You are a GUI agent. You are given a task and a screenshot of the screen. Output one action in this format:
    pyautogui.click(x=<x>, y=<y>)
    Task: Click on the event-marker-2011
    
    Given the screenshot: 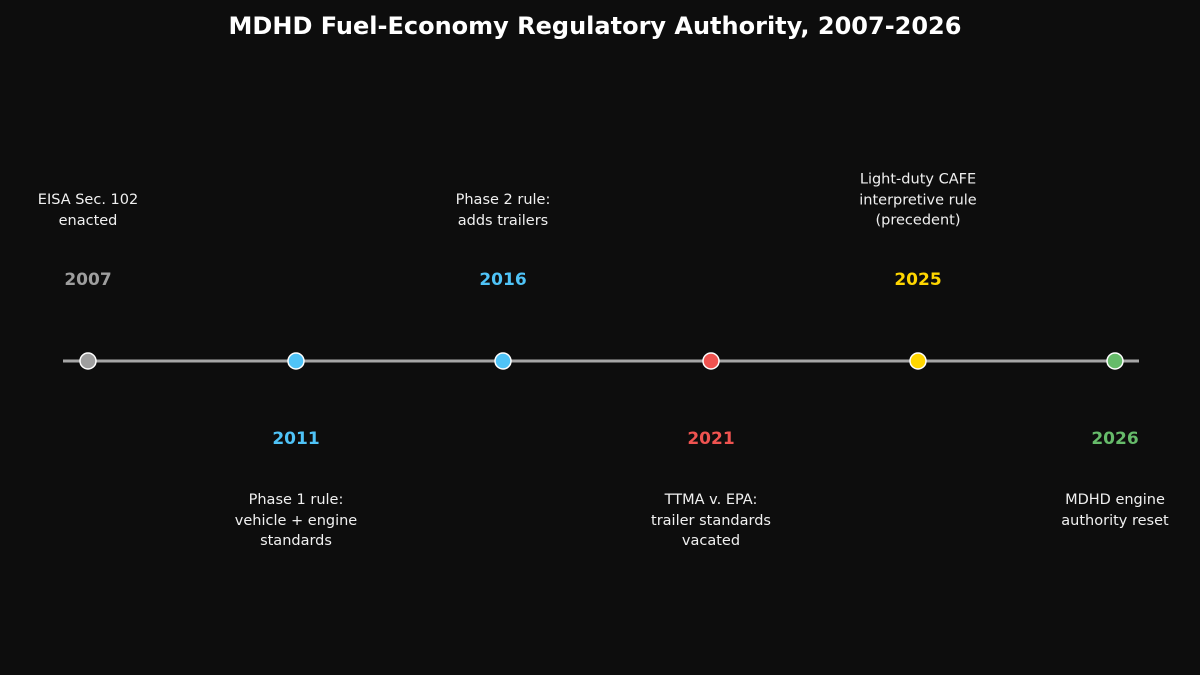 What is the action you would take?
    pyautogui.click(x=296, y=361)
    